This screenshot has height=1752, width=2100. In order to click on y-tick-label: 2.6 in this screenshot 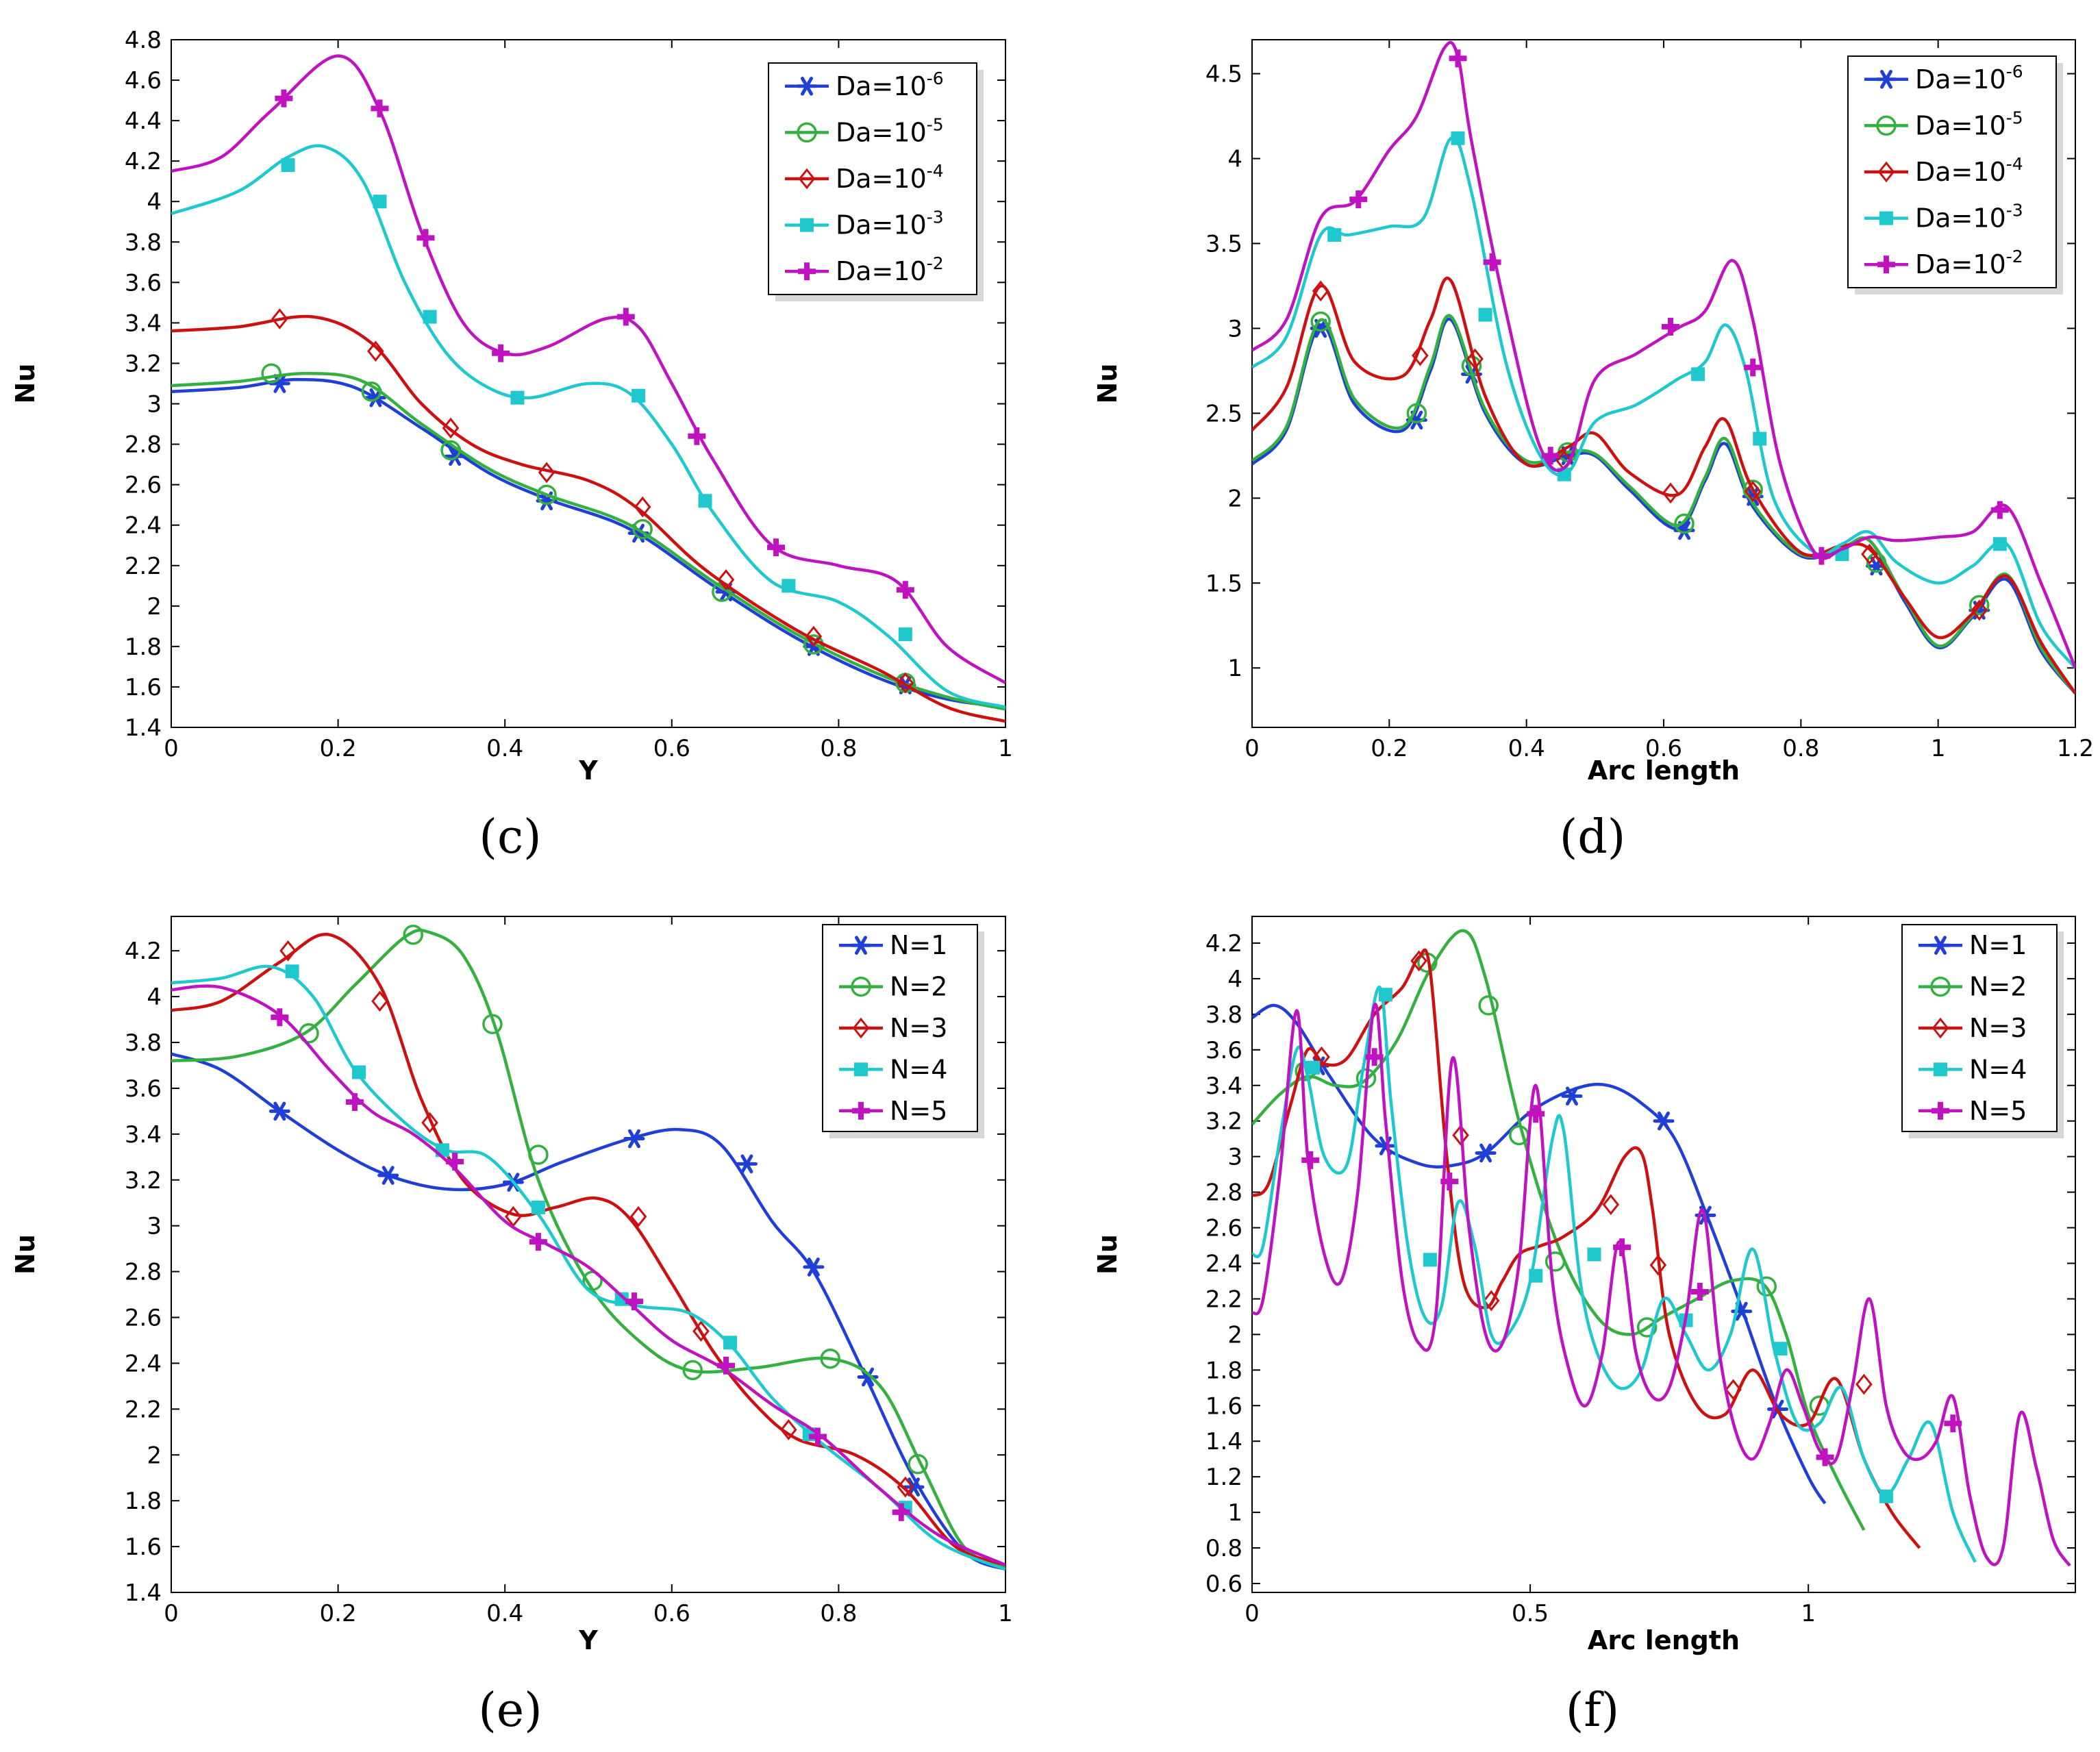, I will do `click(1223, 1228)`.